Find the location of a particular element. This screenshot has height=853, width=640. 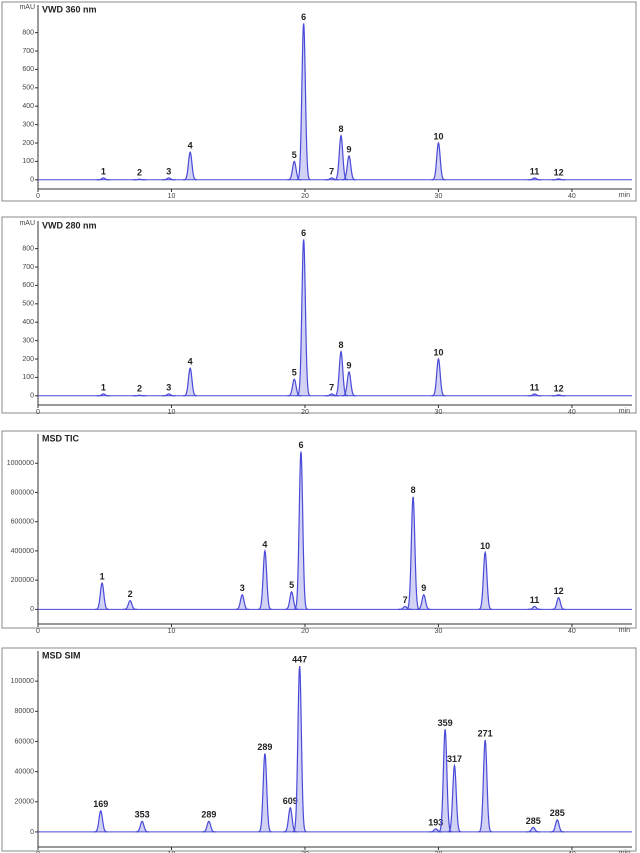

x-tick-label: 0 is located at coordinates (38, 852).